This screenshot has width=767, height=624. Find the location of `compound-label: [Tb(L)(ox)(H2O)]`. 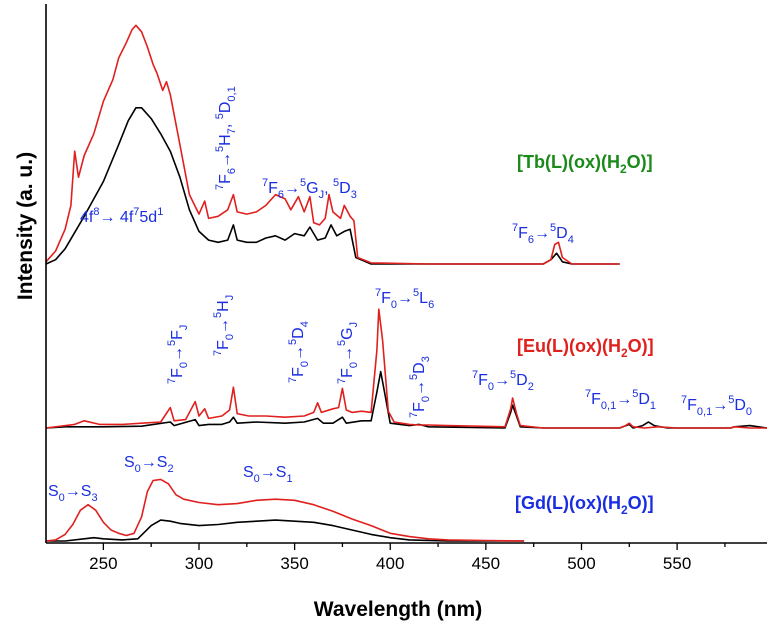

compound-label: [Tb(L)(ox)(H2O)] is located at coordinates (585, 164).